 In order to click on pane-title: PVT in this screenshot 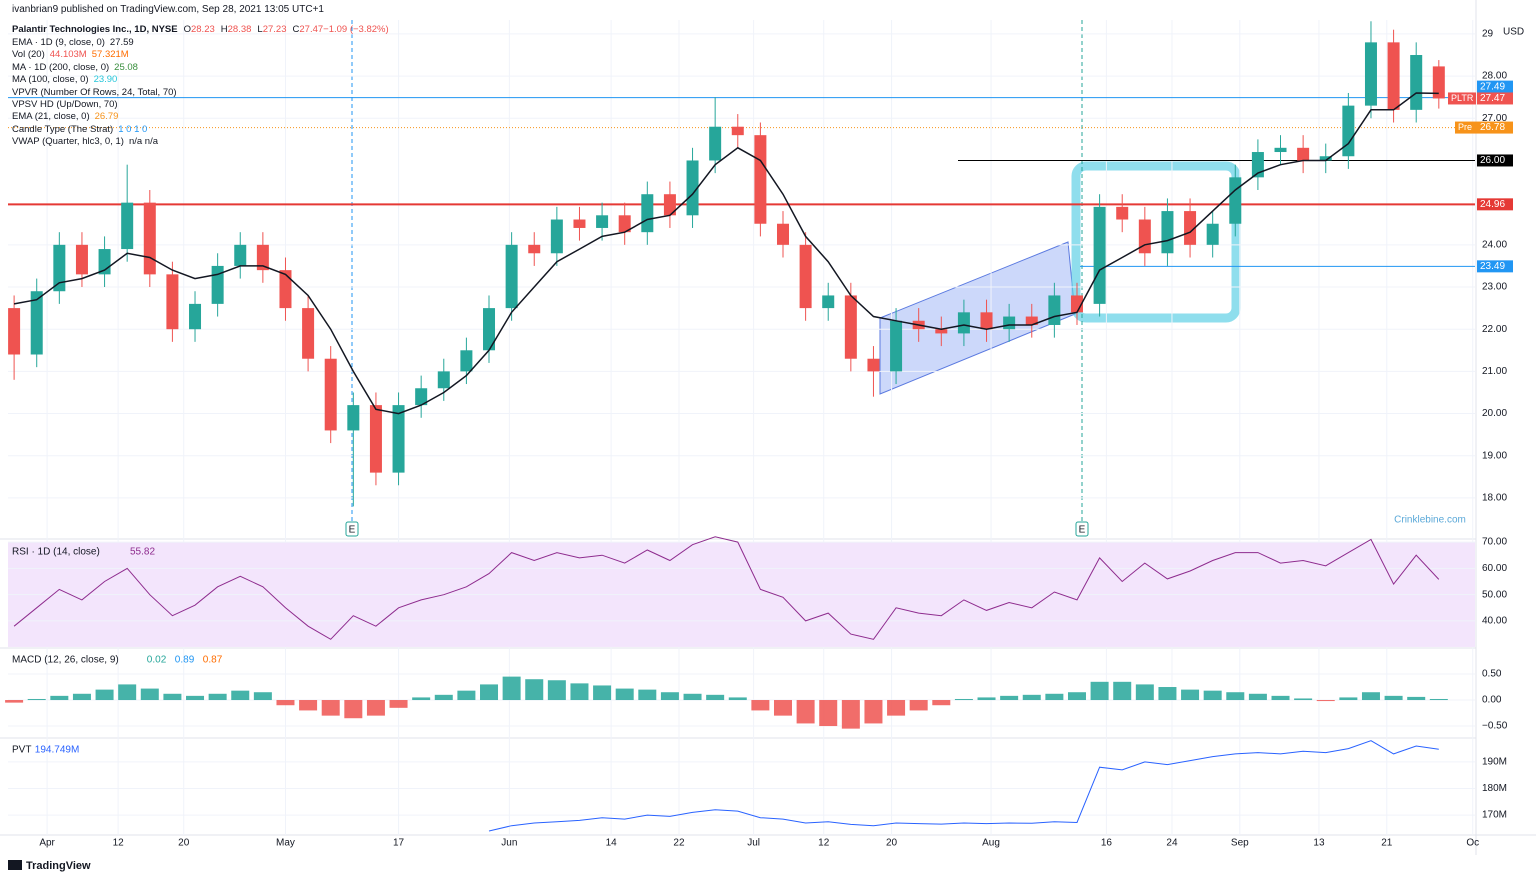, I will do `click(21, 750)`.